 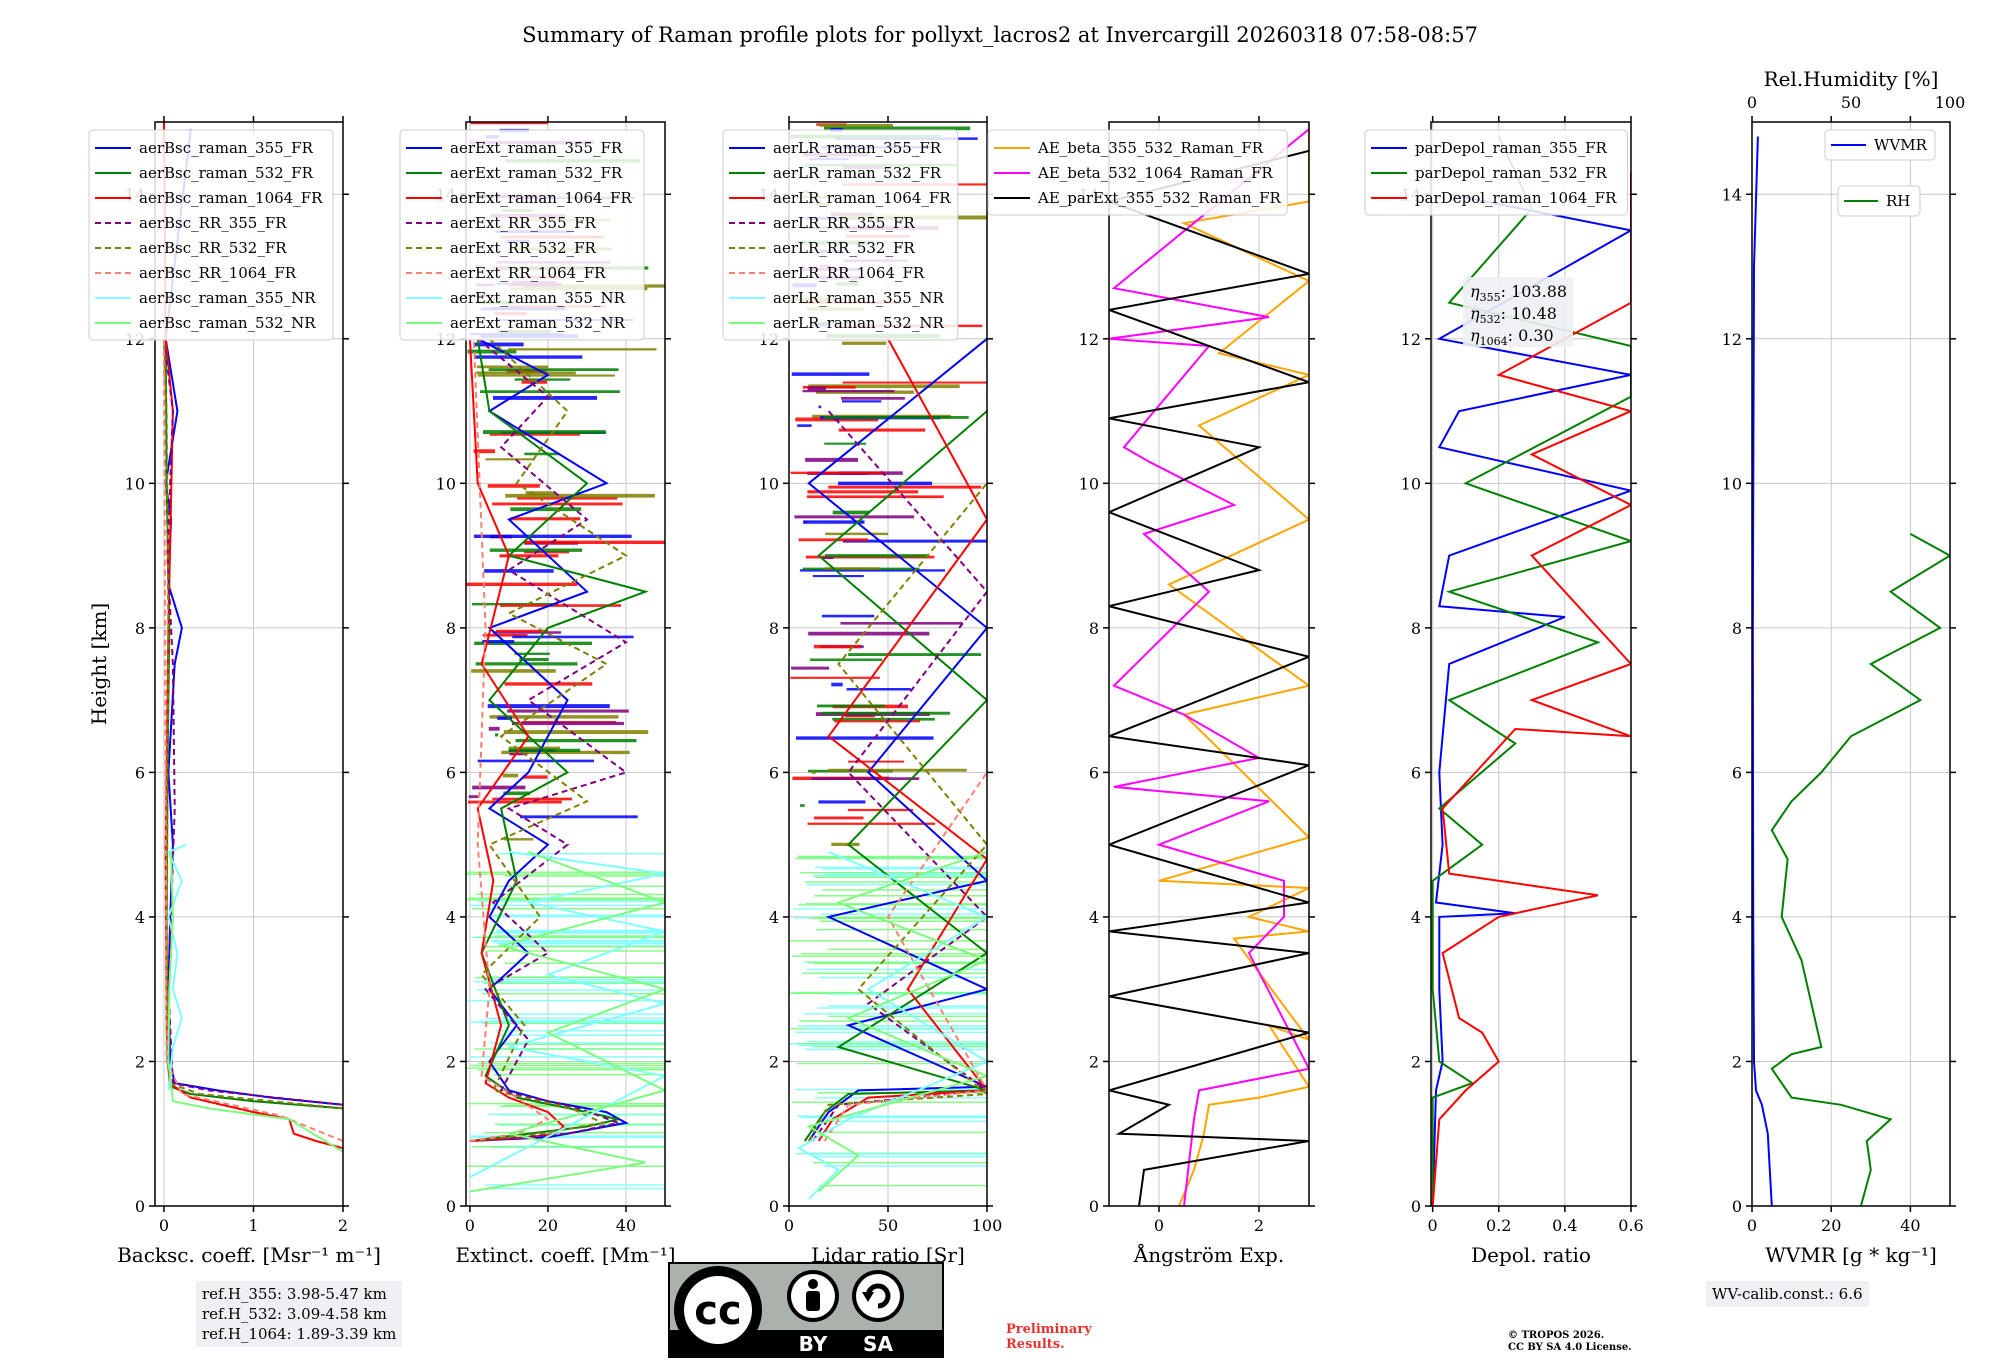 What do you see at coordinates (227, 323) in the screenshot?
I see `legend-entry: aerBsc_raman_532_NR` at bounding box center [227, 323].